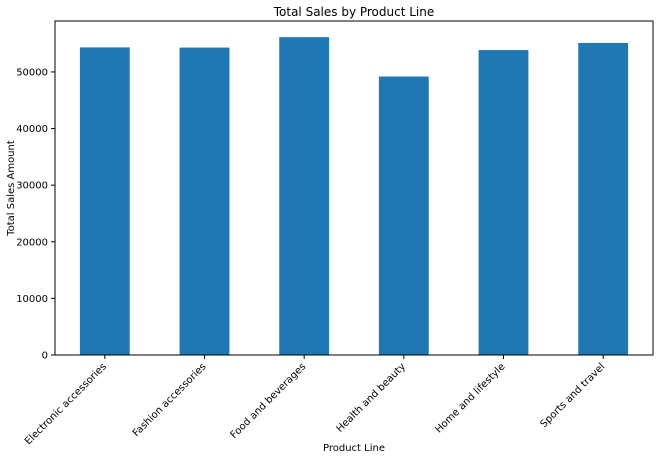 The height and width of the screenshot is (460, 659). What do you see at coordinates (32, 129) in the screenshot?
I see `y-tick-label: 40000` at bounding box center [32, 129].